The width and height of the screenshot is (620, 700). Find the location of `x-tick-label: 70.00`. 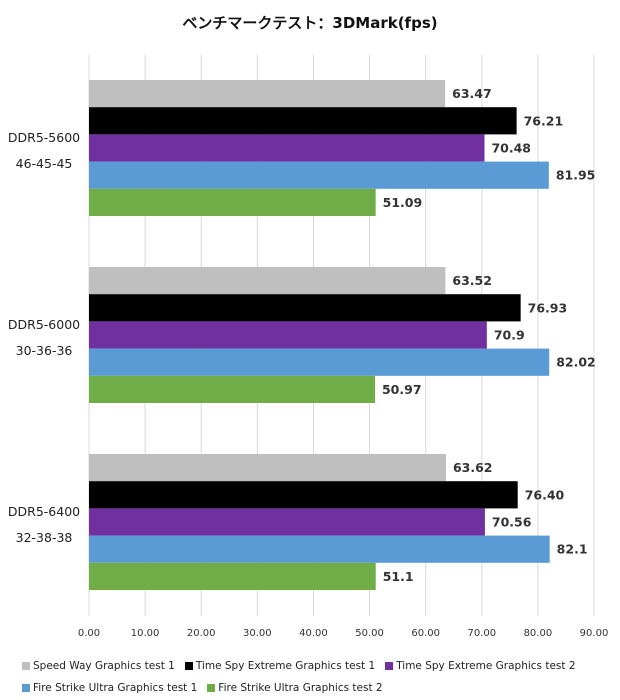

x-tick-label: 70.00 is located at coordinates (481, 633).